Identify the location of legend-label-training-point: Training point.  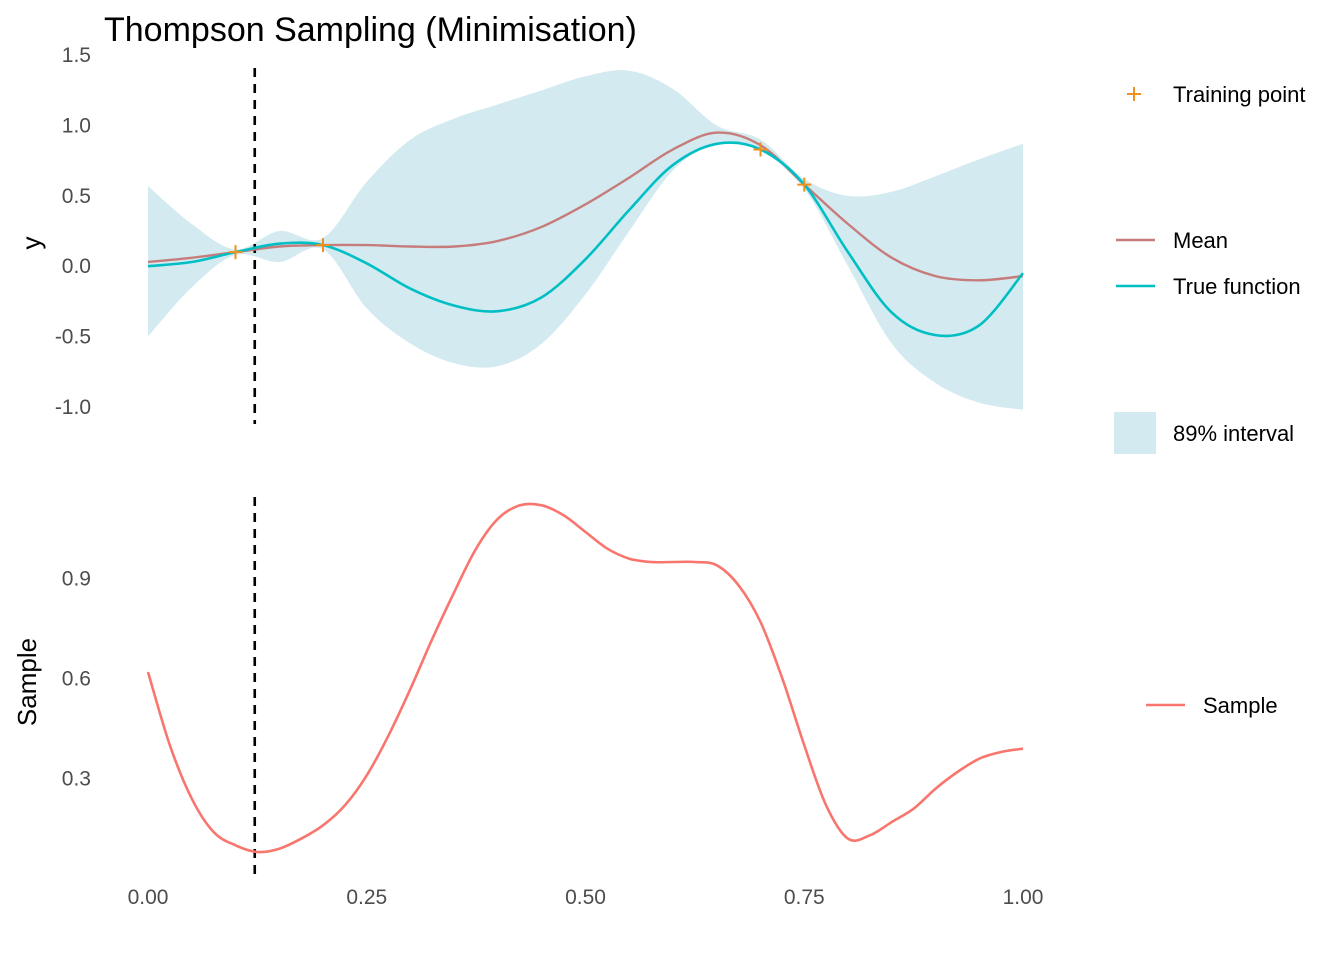
(1239, 94).